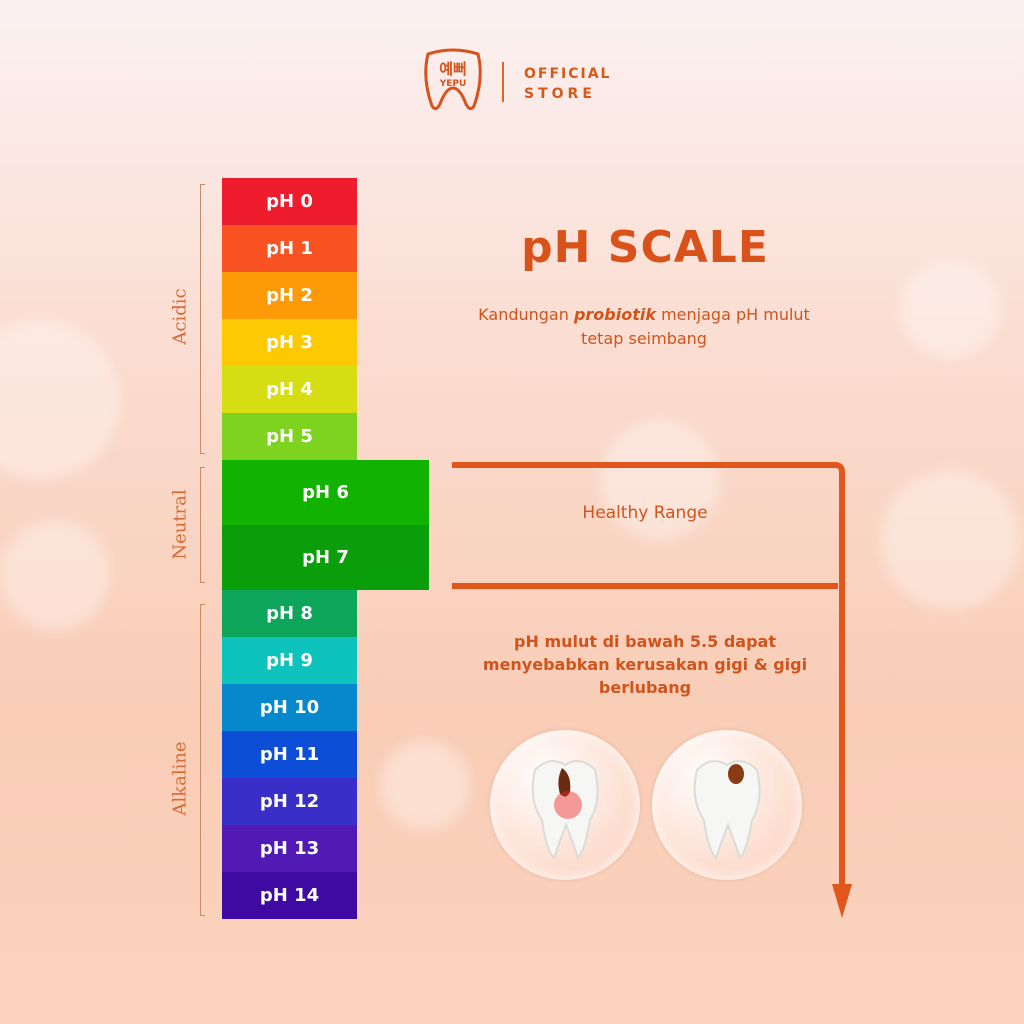  I want to click on cavity-tooth-icon, so click(727, 810).